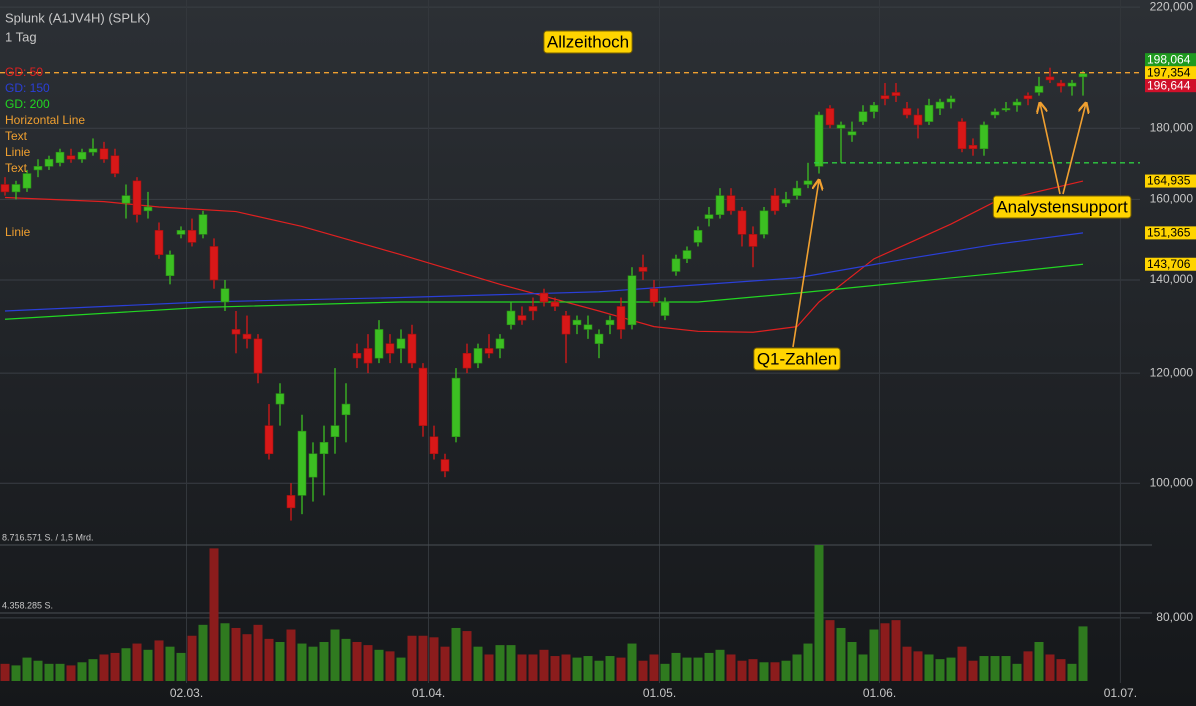 Image resolution: width=1196 pixels, height=706 pixels. I want to click on x-tick-label: 02.03., so click(186, 693).